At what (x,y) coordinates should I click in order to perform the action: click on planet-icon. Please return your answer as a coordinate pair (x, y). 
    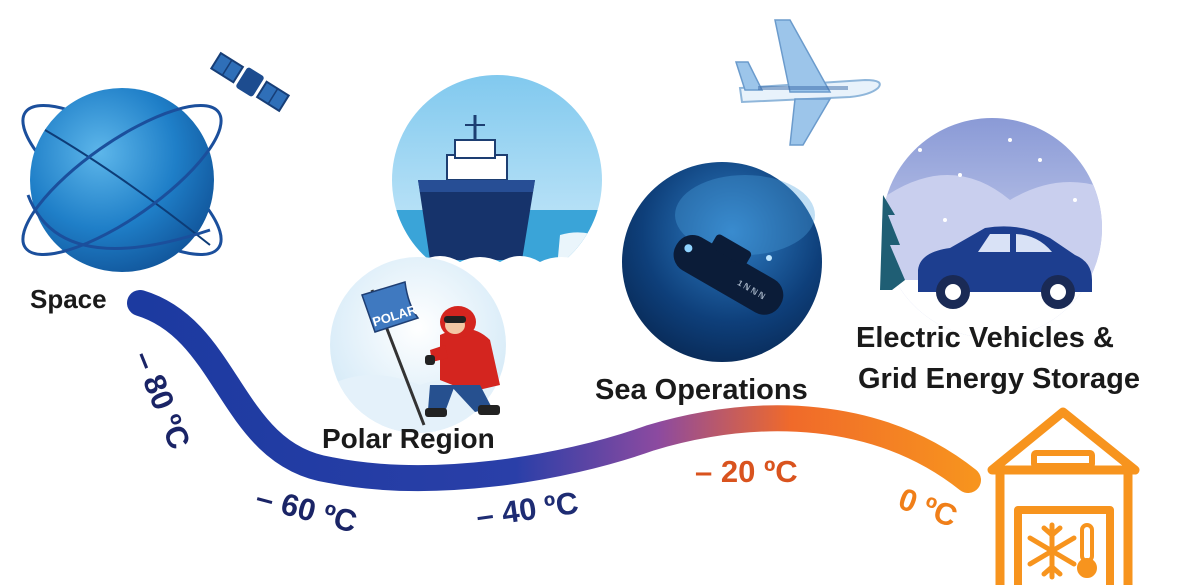
    Looking at the image, I should click on (122, 180).